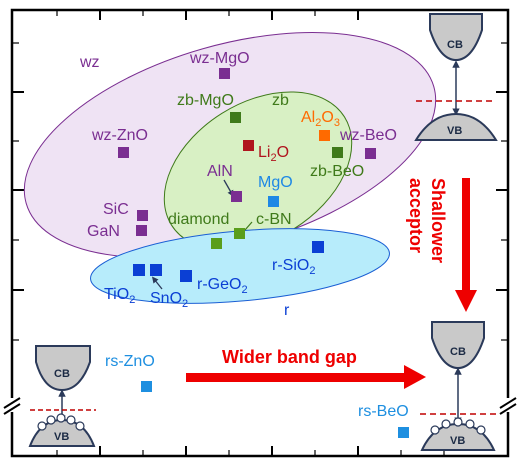  What do you see at coordinates (142, 215) in the screenshot?
I see `marker-sic` at bounding box center [142, 215].